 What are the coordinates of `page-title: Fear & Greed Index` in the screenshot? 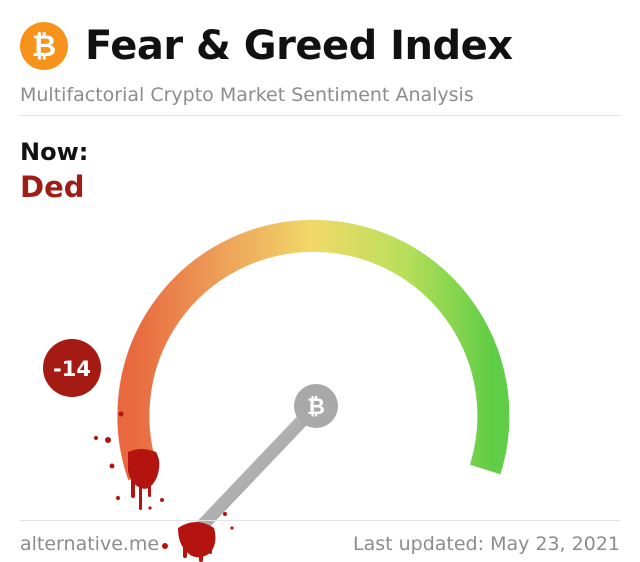 It's located at (299, 46).